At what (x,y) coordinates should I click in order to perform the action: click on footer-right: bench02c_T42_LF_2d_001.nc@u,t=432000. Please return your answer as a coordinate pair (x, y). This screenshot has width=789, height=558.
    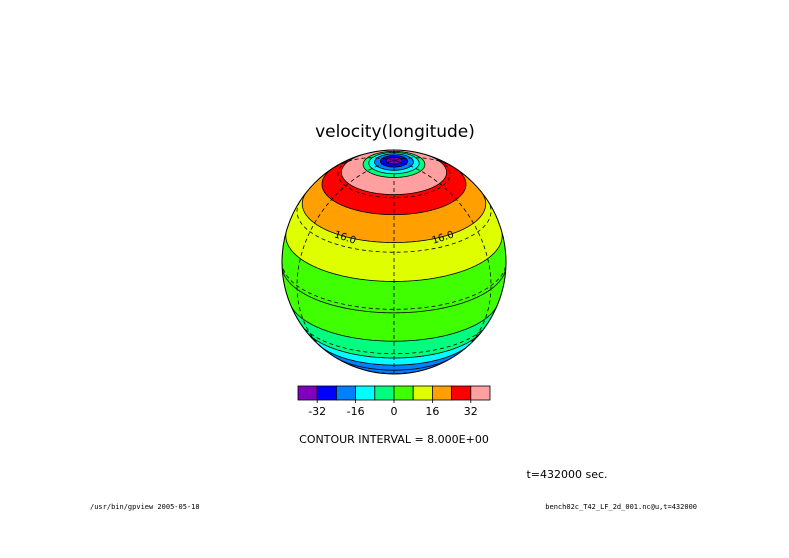
    Looking at the image, I should click on (621, 507).